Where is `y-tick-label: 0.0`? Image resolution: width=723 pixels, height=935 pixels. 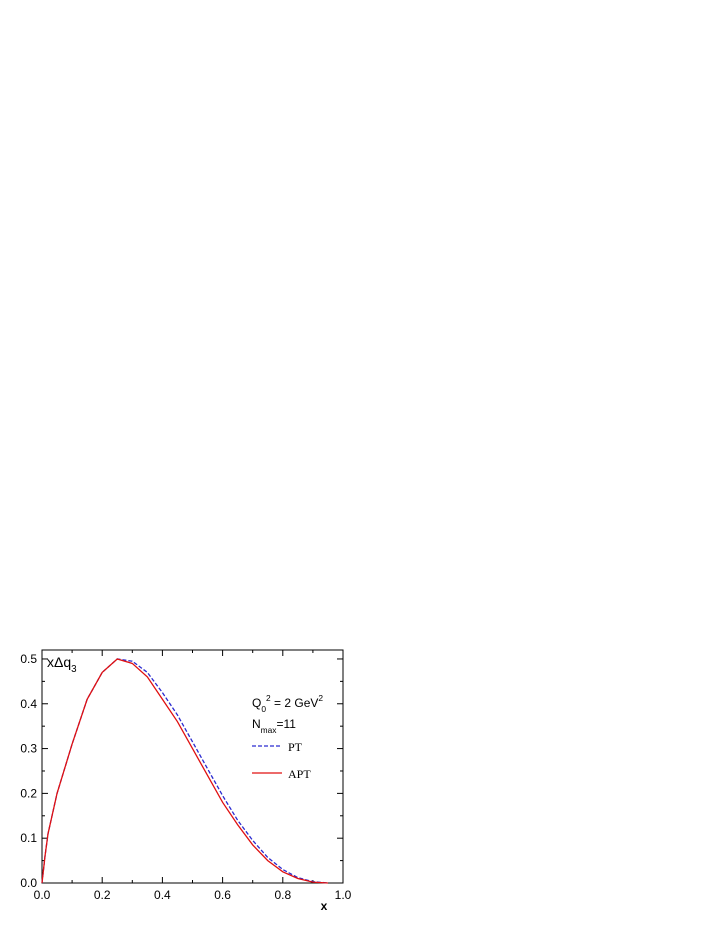 y-tick-label: 0.0 is located at coordinates (28, 883).